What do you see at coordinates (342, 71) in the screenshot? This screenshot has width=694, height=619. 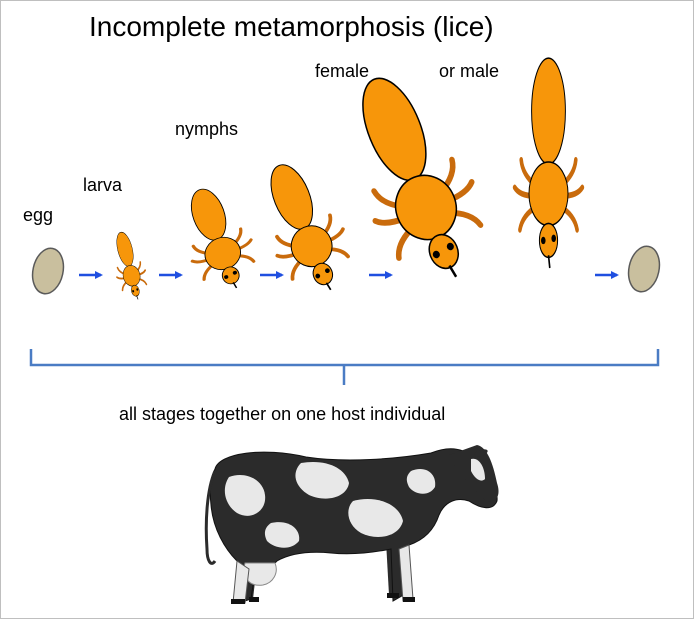 I see `label-female: female` at bounding box center [342, 71].